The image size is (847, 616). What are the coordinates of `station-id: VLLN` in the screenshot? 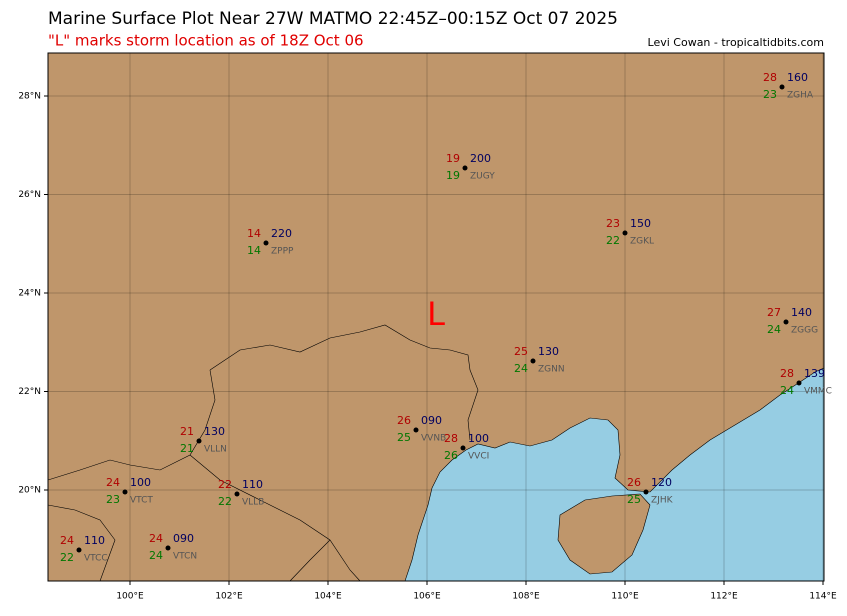 It's located at (215, 450).